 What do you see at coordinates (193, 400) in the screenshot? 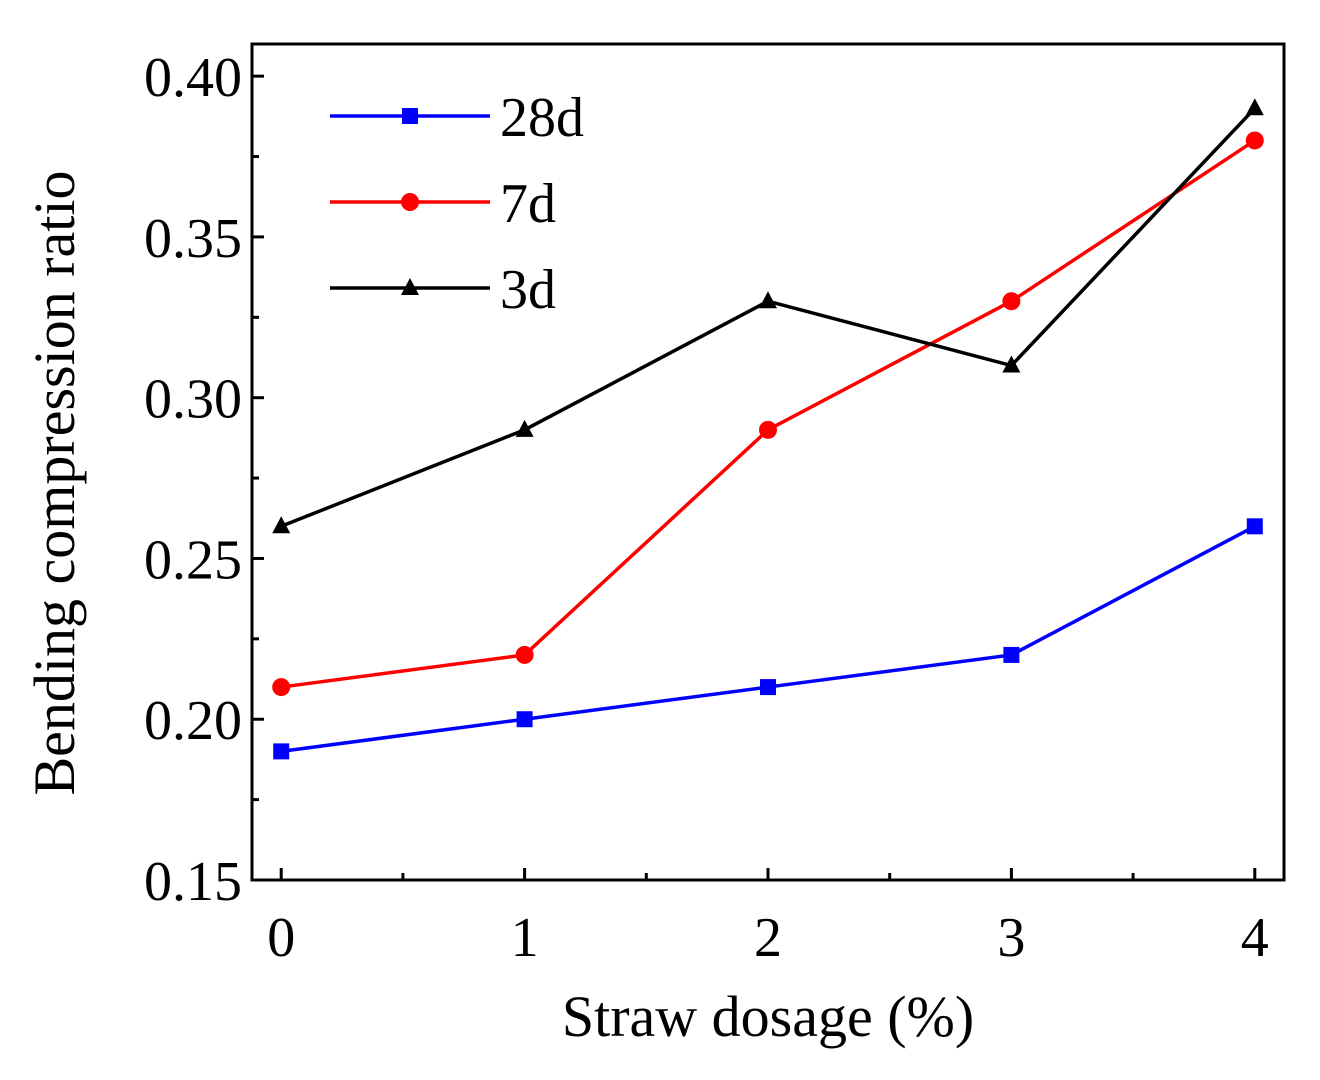
I see `y-tick-label: 0.30` at bounding box center [193, 400].